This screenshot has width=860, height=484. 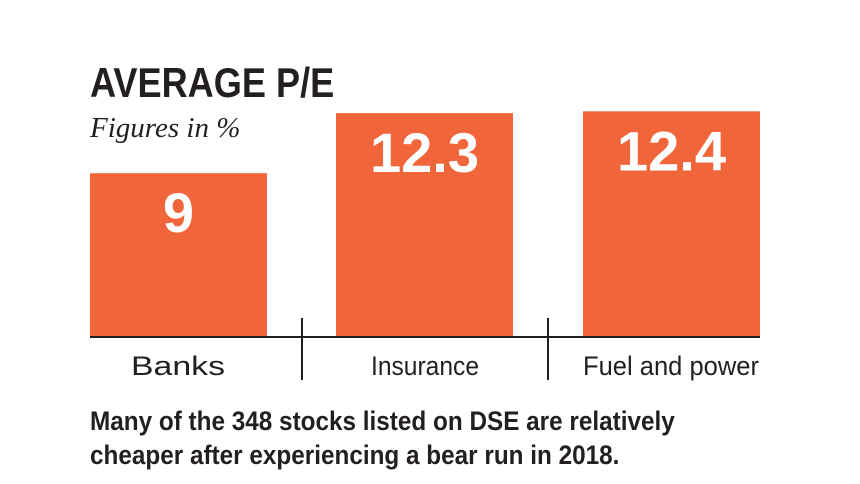 What do you see at coordinates (165, 128) in the screenshot?
I see `chart-subtitle: Figures in %` at bounding box center [165, 128].